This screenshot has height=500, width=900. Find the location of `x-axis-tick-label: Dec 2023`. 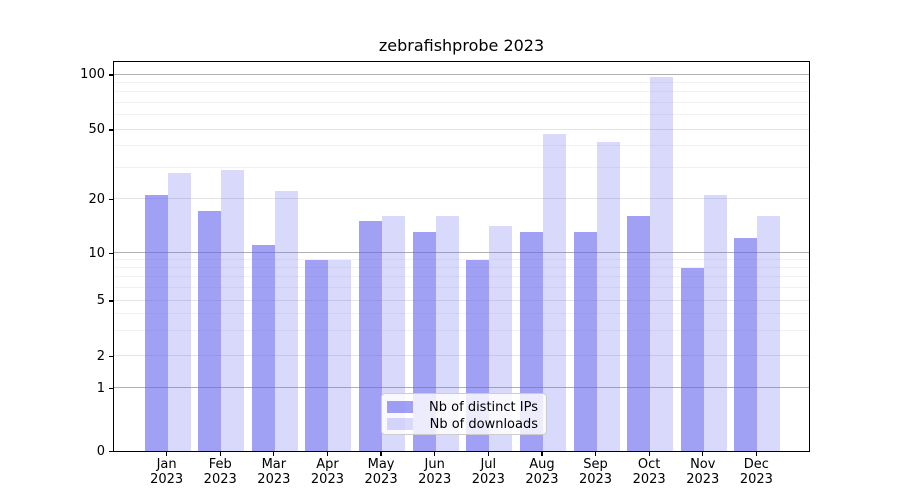

x-axis-tick-label: Dec 2023 is located at coordinates (756, 471).